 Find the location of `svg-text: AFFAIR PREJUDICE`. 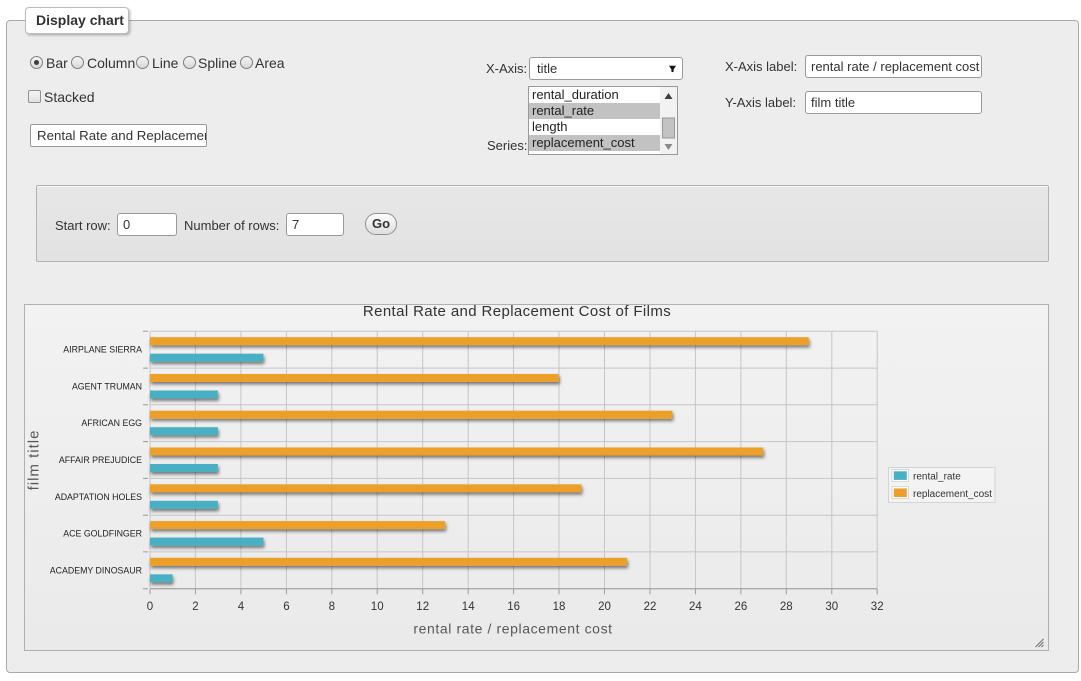

svg-text: AFFAIR PREJUDICE is located at coordinates (100, 460).